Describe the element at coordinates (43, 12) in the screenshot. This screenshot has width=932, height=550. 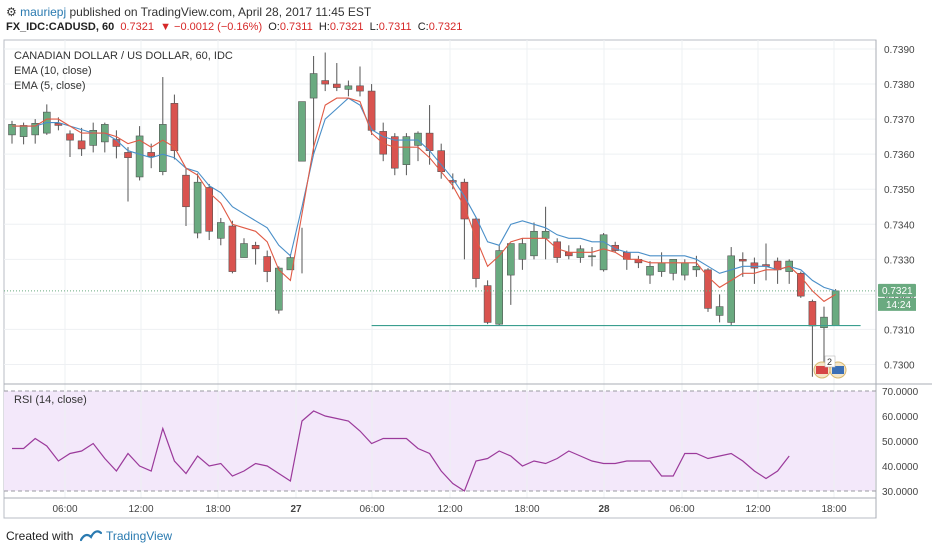
I see `author-link: mauriepj` at that location.